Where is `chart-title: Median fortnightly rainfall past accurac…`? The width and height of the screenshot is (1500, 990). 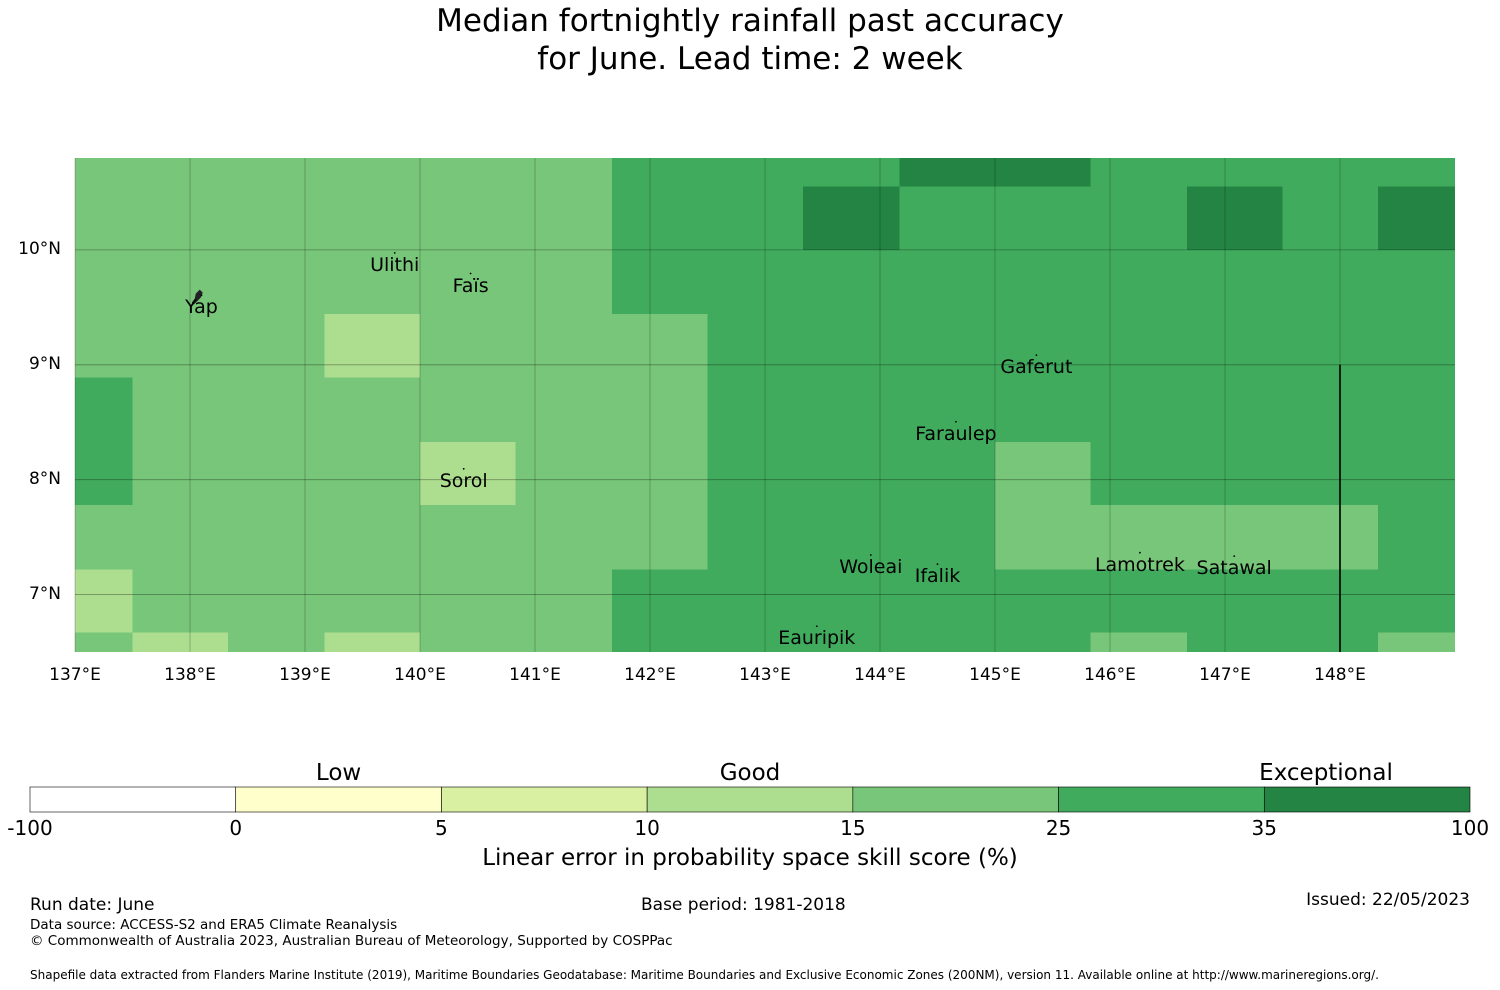 chart-title: Median fortnightly rainfall past accurac… is located at coordinates (750, 40).